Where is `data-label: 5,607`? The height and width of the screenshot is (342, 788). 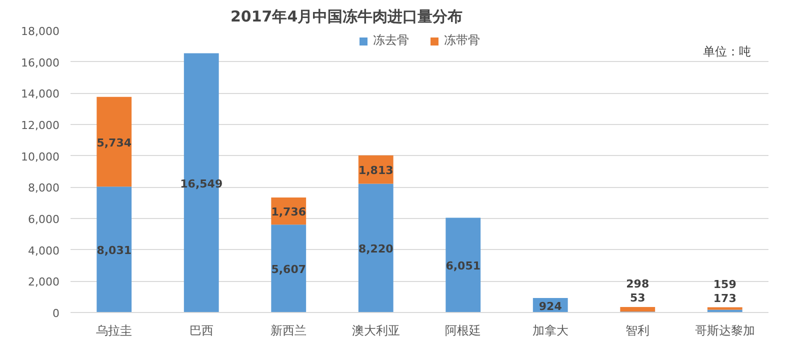 data-label: 5,607 is located at coordinates (288, 269).